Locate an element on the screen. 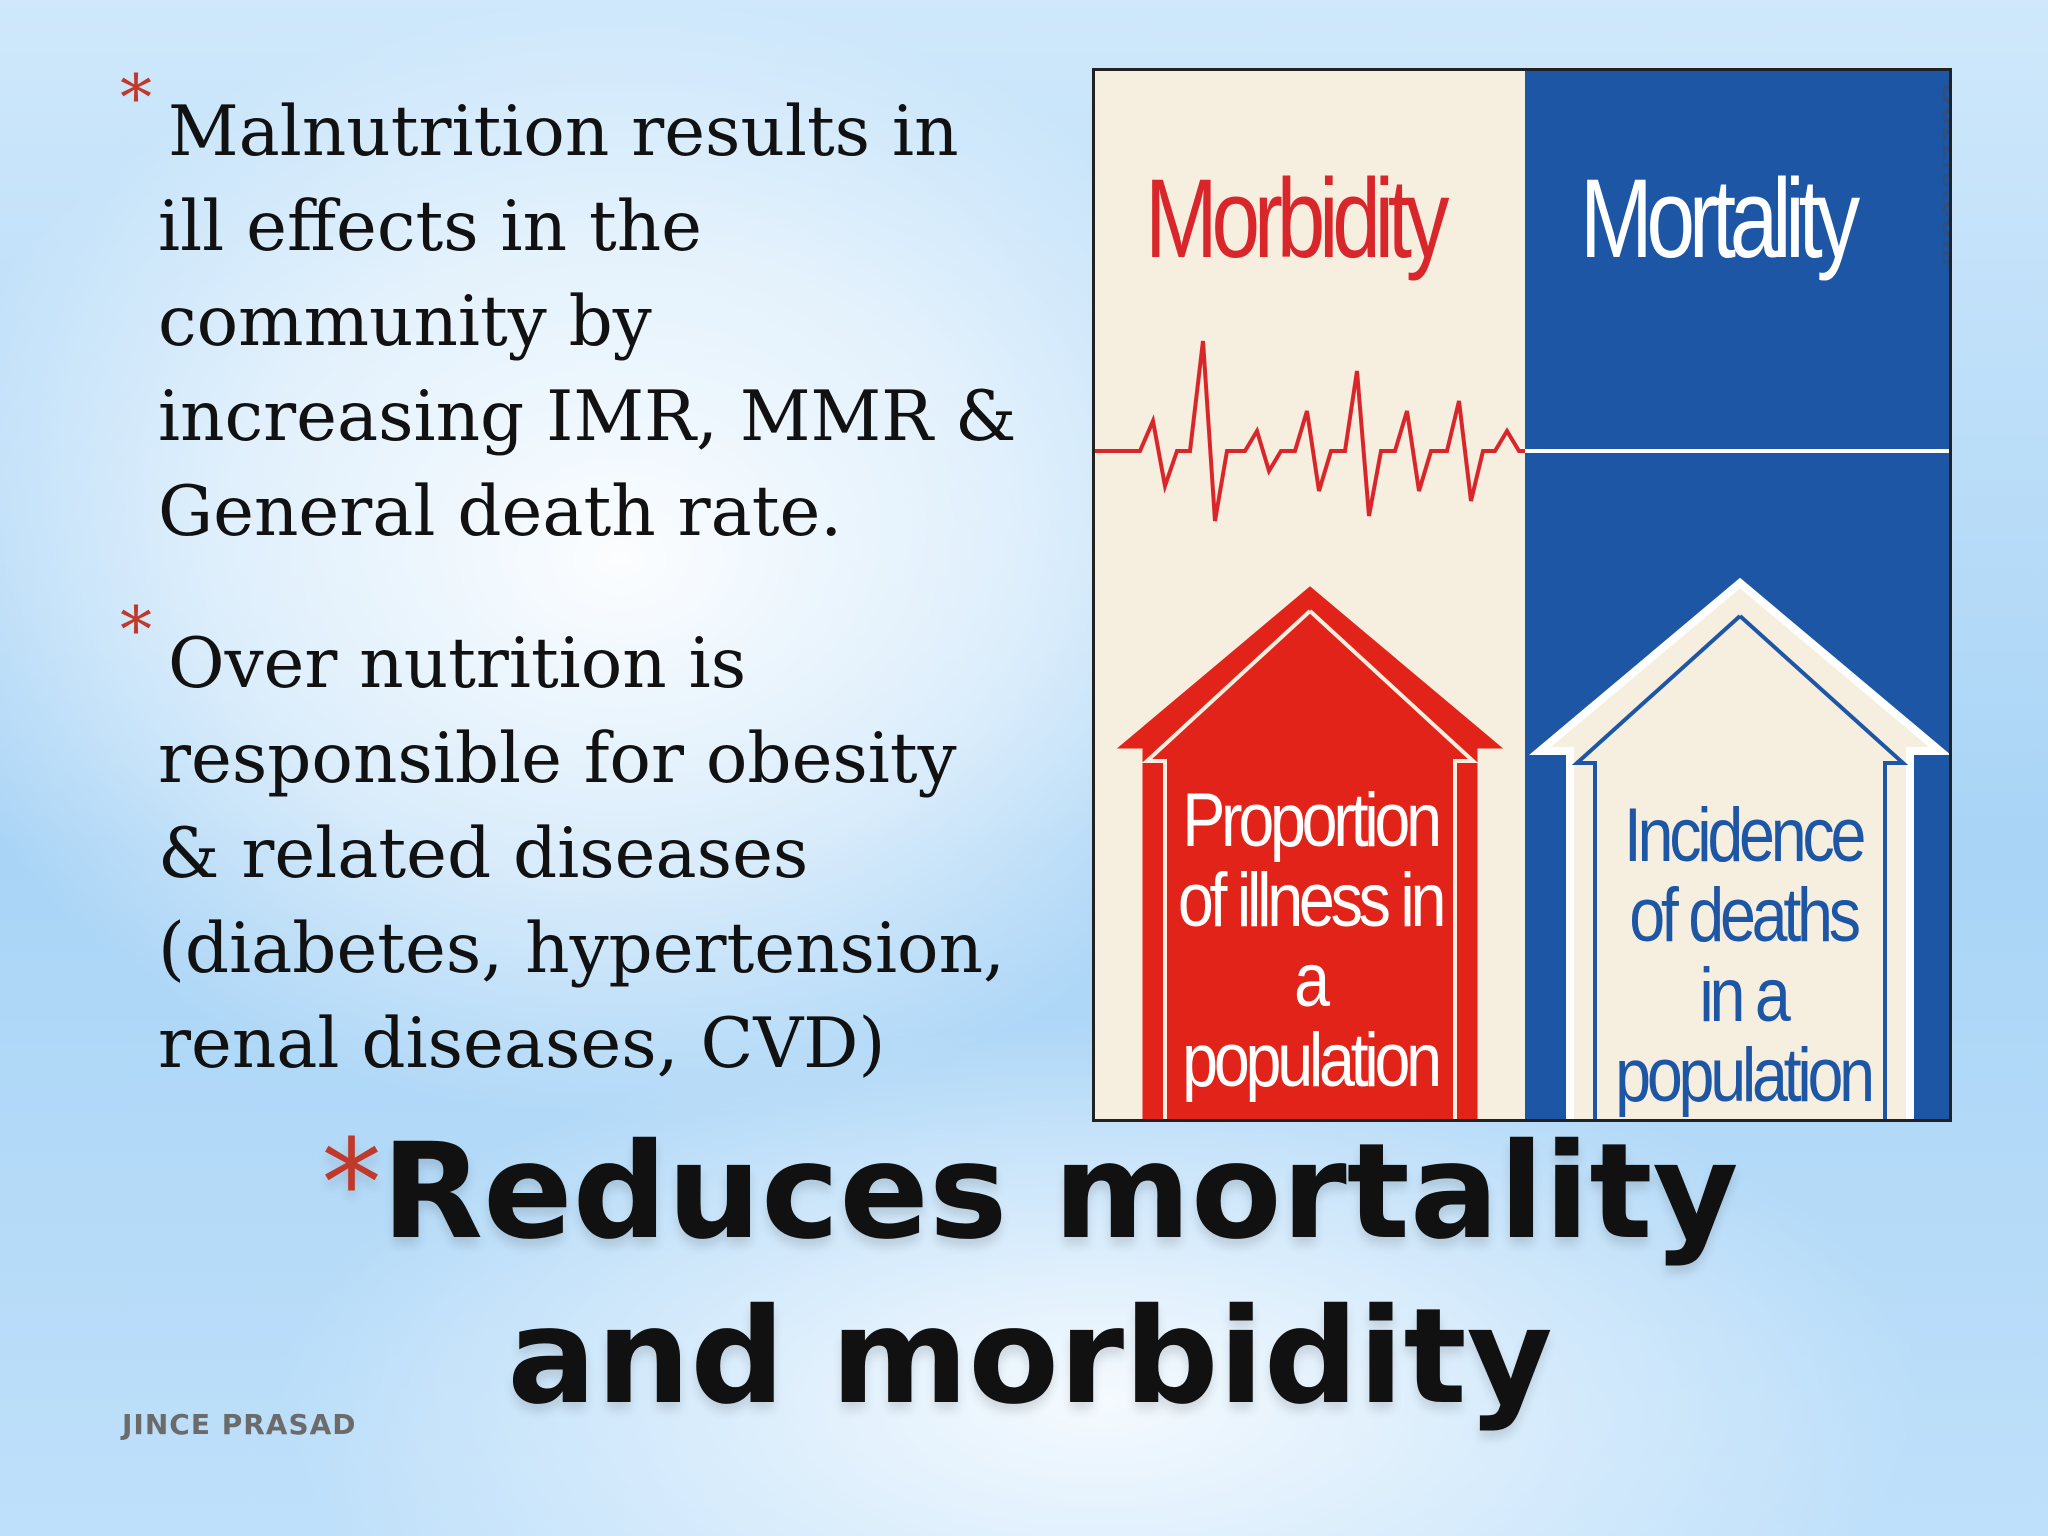 The width and height of the screenshot is (2048, 1536). red-up-arrow-icon is located at coordinates (1310, 849).